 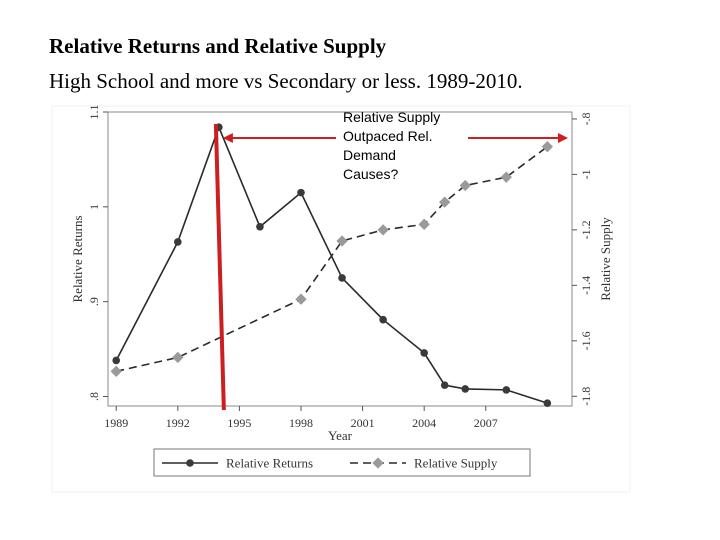 What do you see at coordinates (94, 396) in the screenshot?
I see `left-axis-tick-label: .8` at bounding box center [94, 396].